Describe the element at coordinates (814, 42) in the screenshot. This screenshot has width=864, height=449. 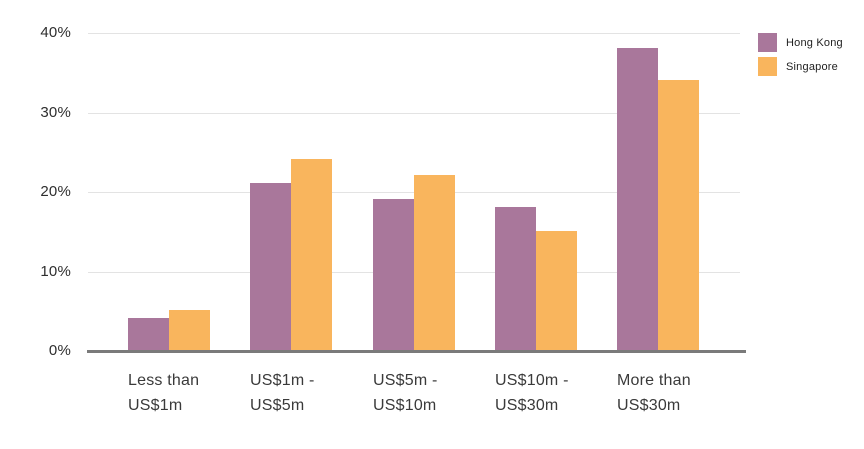
I see `legend-label-hong-kong: Hong Kong` at that location.